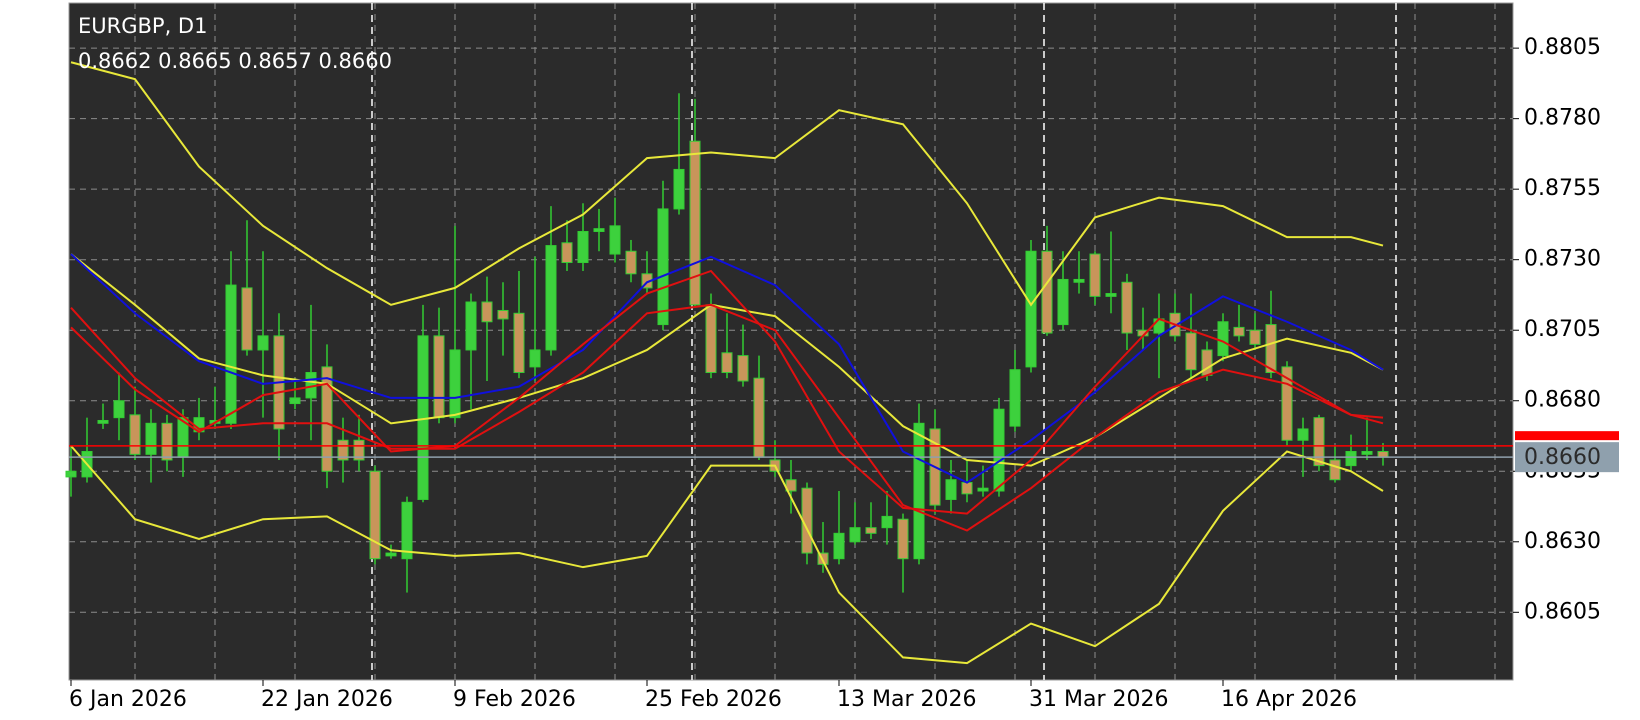  Describe the element at coordinates (1562, 457) in the screenshot. I see `bid-label: 0.8660` at that location.